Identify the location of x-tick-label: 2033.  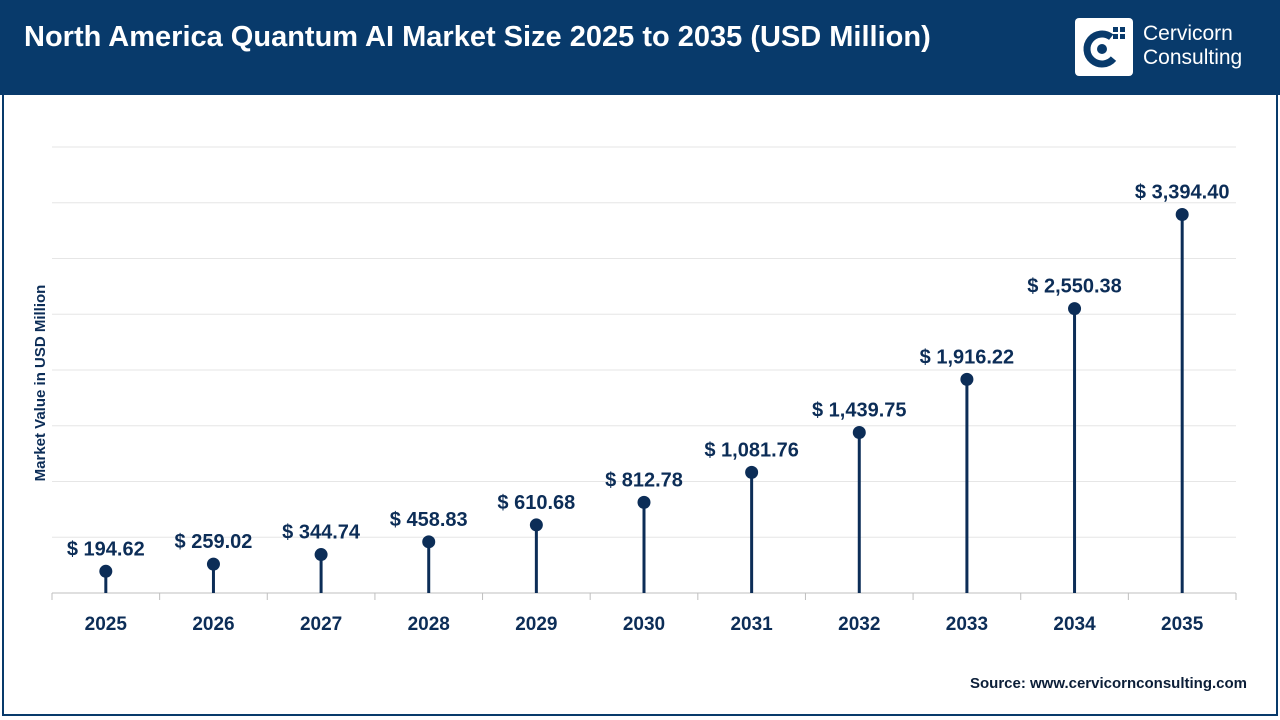
(967, 624).